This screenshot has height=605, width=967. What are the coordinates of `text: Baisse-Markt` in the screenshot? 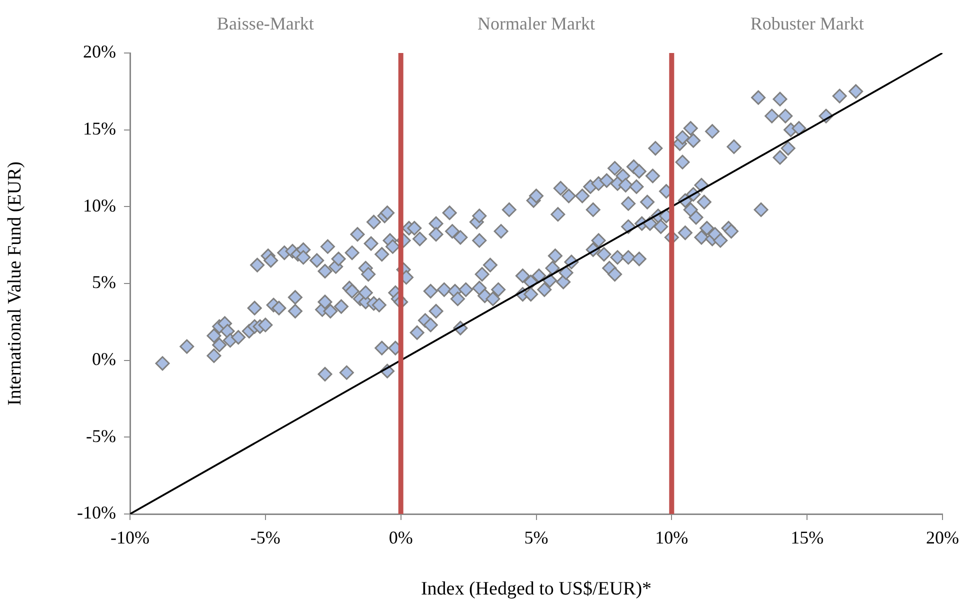 It's located at (265, 24).